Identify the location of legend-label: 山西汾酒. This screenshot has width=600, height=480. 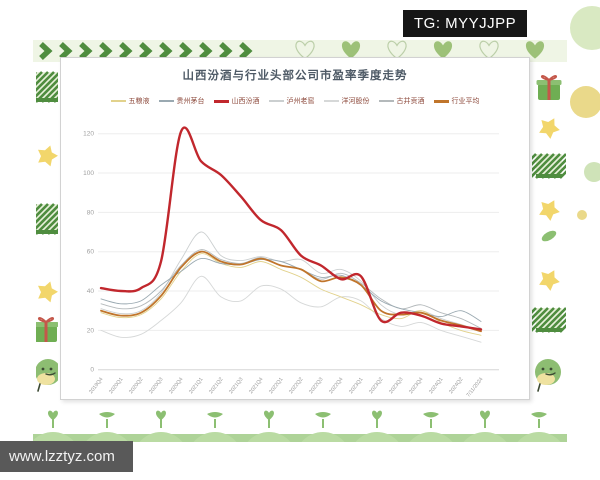
(245, 101).